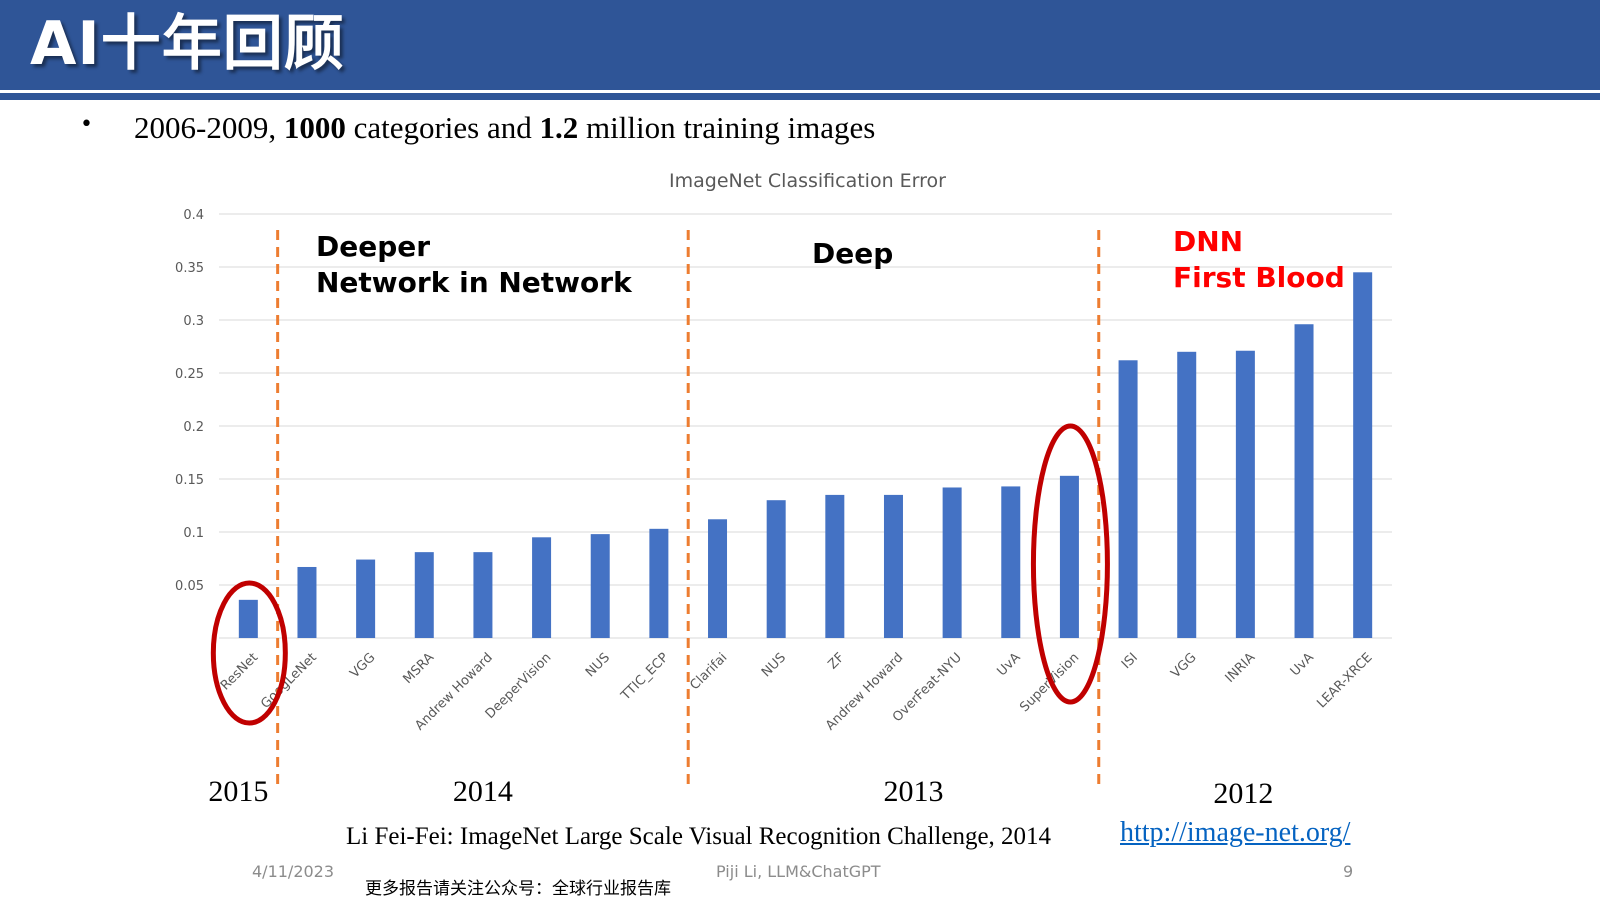 Image resolution: width=1600 pixels, height=900 pixels. I want to click on x-tick-label: TTIC_ECP, so click(645, 677).